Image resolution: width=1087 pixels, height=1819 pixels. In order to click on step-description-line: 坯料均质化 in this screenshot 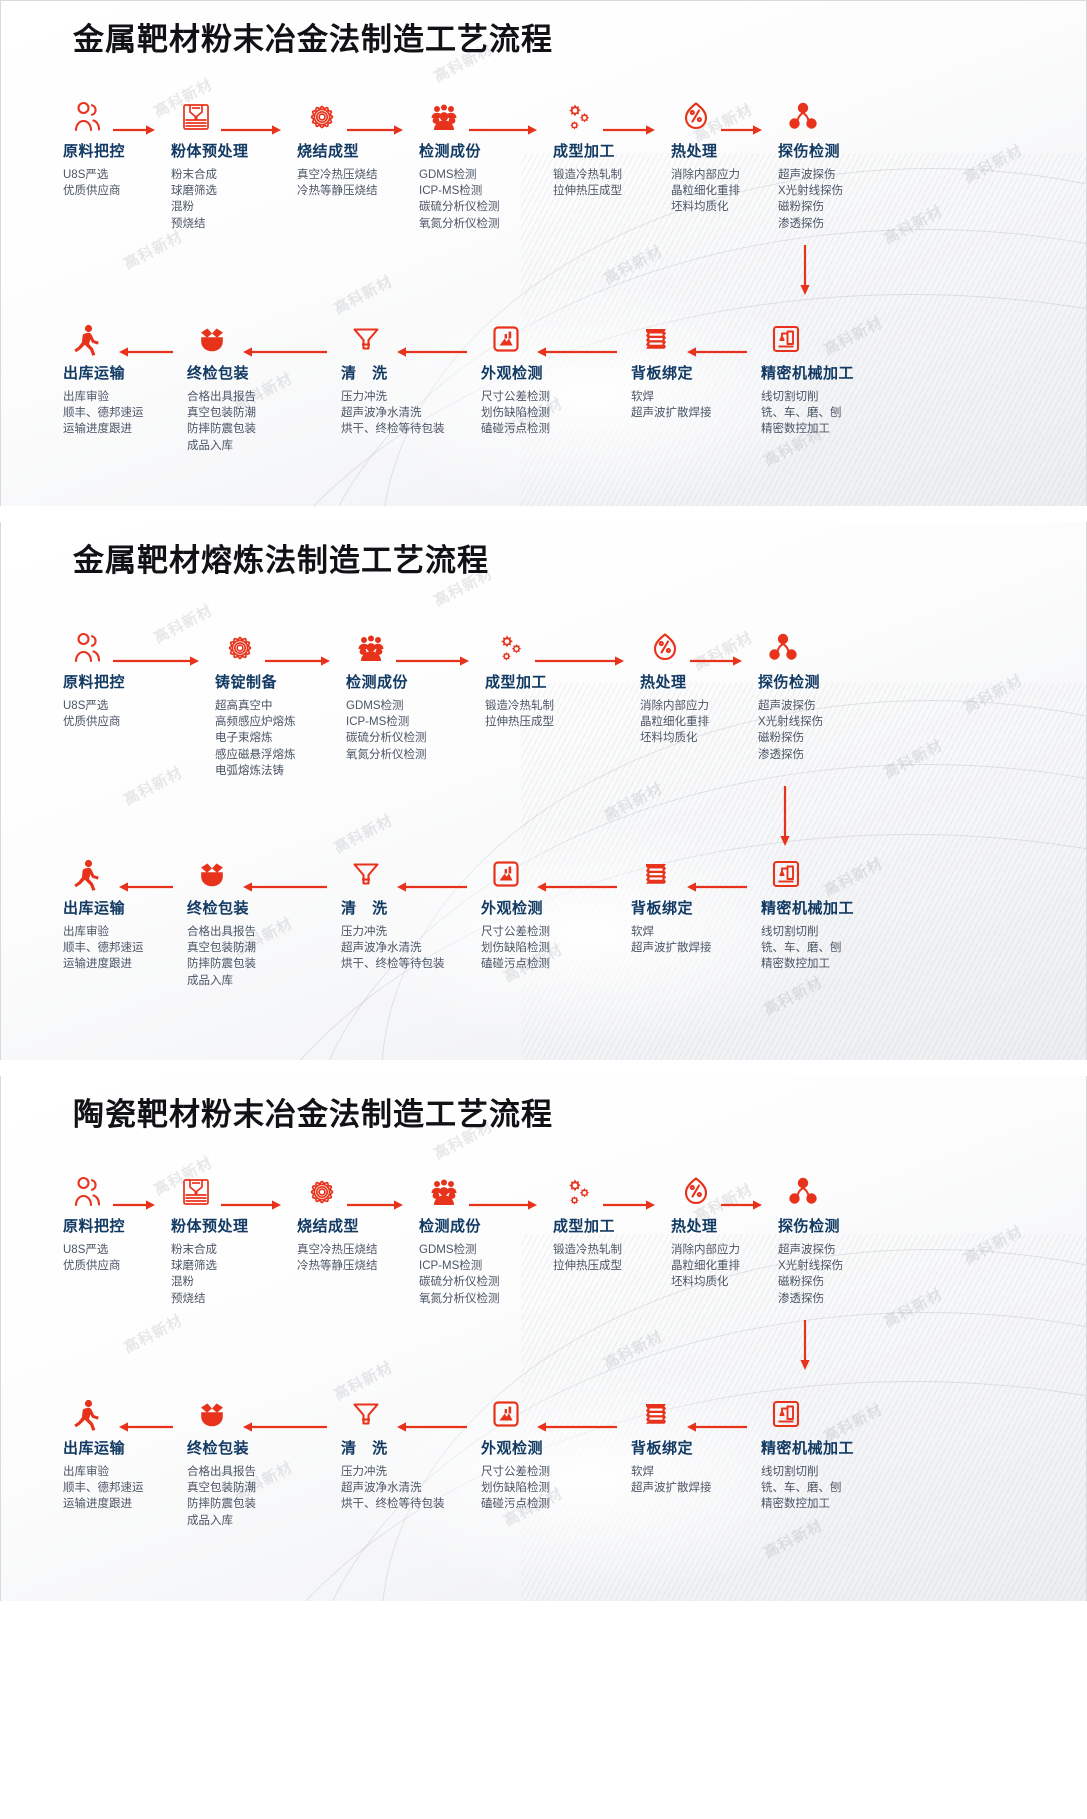, I will do `click(669, 738)`.